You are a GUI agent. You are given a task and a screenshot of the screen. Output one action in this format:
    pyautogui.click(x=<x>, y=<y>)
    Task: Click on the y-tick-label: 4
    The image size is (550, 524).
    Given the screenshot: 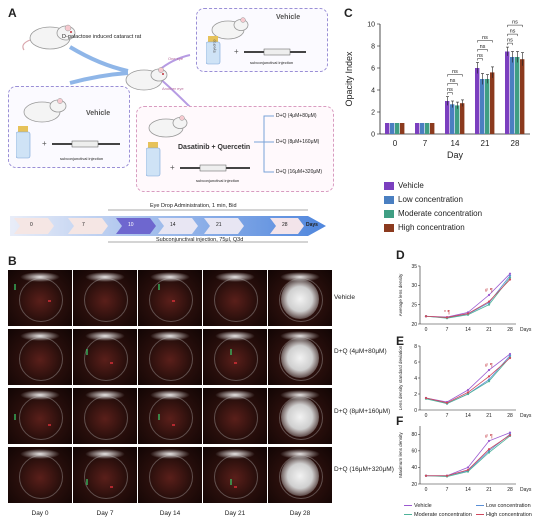 What is the action you would take?
    pyautogui.click(x=373, y=91)
    